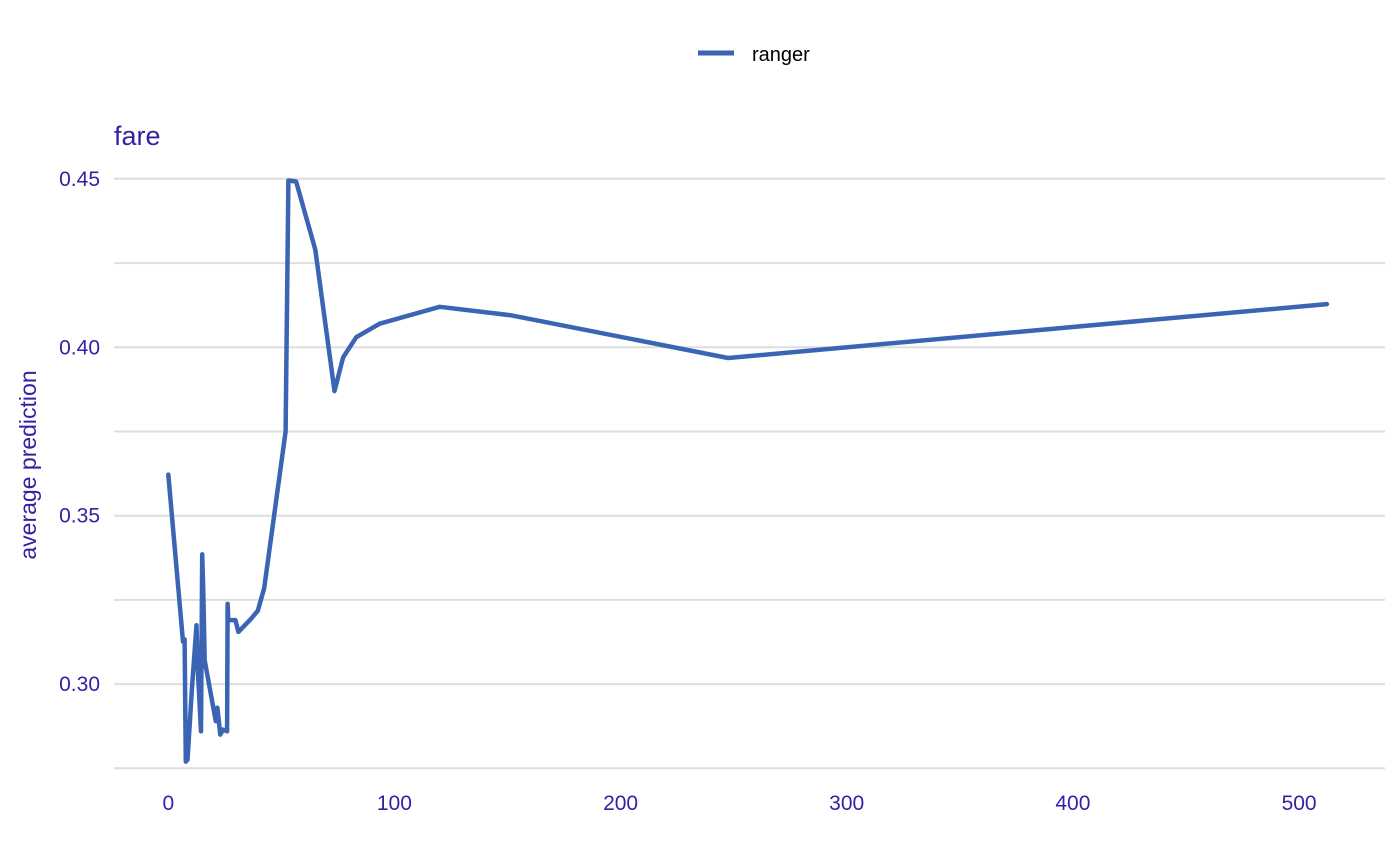  Describe the element at coordinates (1072, 803) in the screenshot. I see `x-tick-label: 400` at that location.